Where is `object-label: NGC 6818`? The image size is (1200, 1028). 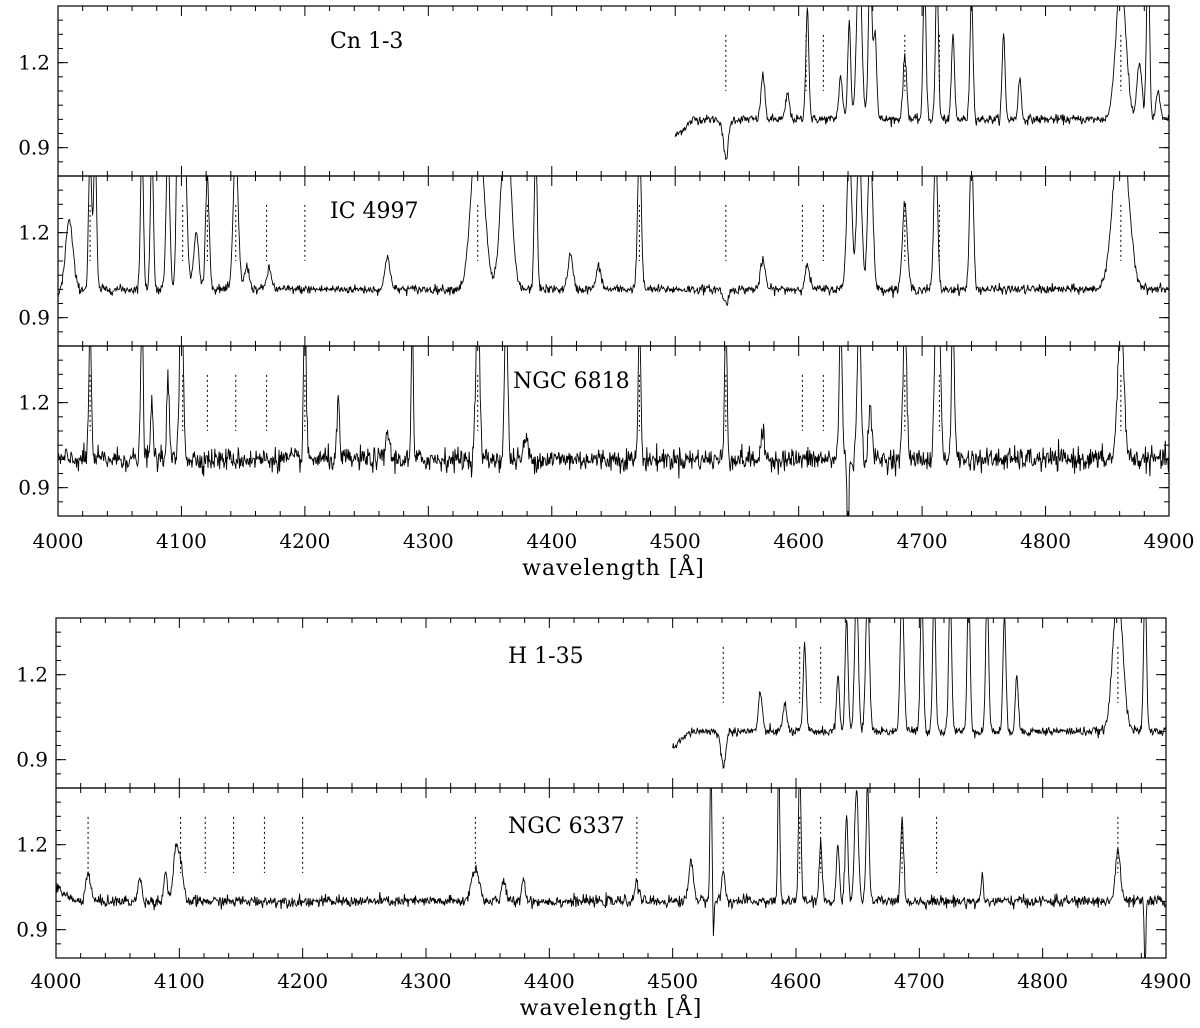 object-label: NGC 6818 is located at coordinates (571, 381).